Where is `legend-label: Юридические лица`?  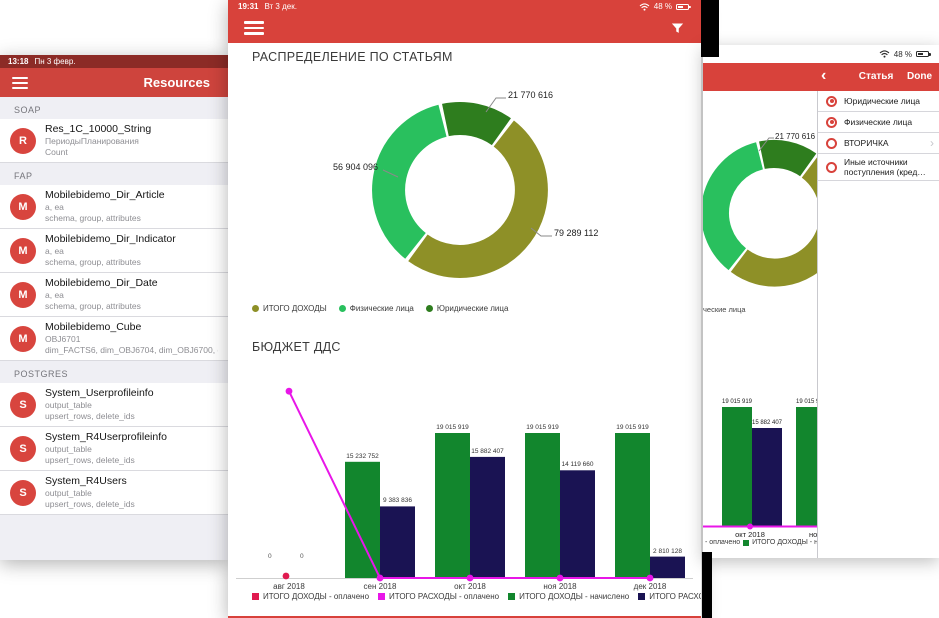 legend-label: Юридические лица is located at coordinates (472, 308).